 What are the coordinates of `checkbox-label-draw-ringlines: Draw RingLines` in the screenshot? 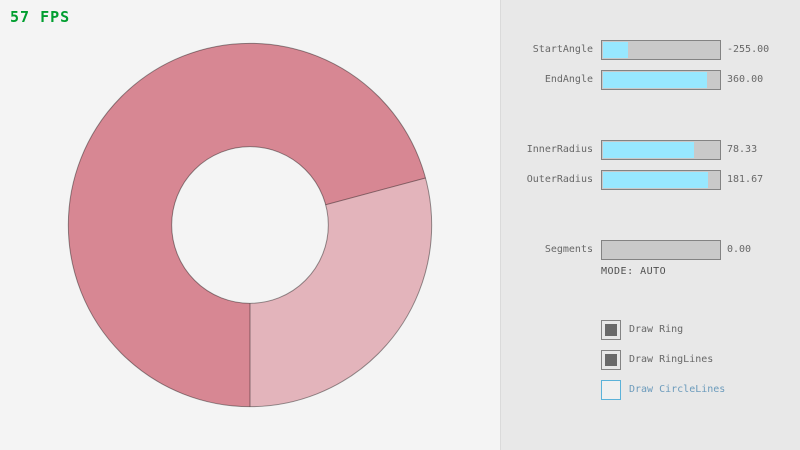 It's located at (671, 359).